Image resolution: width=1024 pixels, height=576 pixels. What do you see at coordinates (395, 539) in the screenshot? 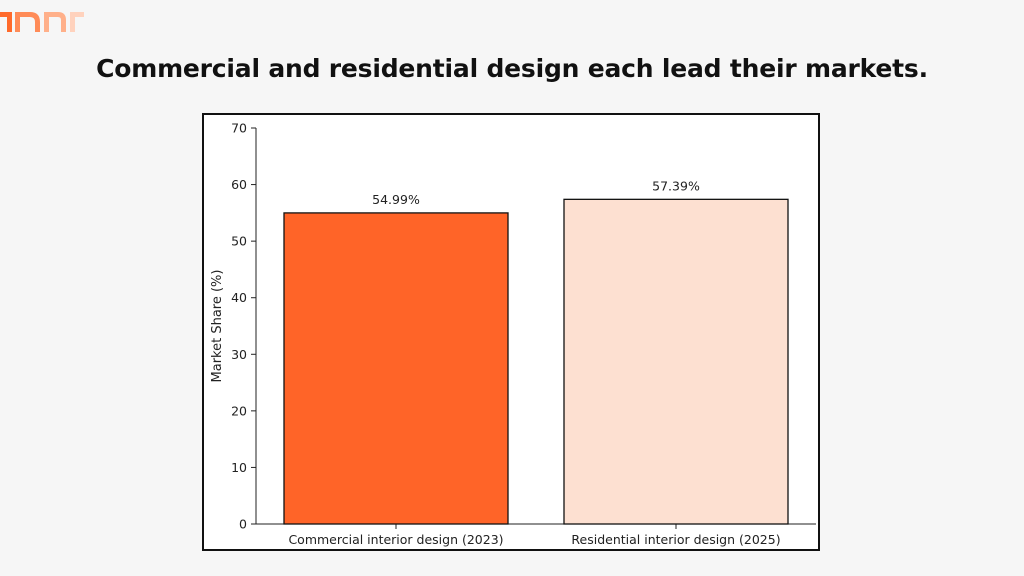
I see `x-tick-label: Commercial interior design (2023)` at bounding box center [395, 539].